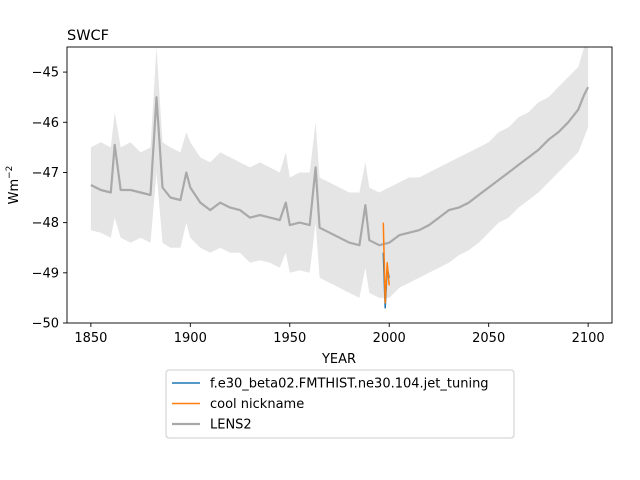  I want to click on series-line-cool-nickname, so click(386, 263).